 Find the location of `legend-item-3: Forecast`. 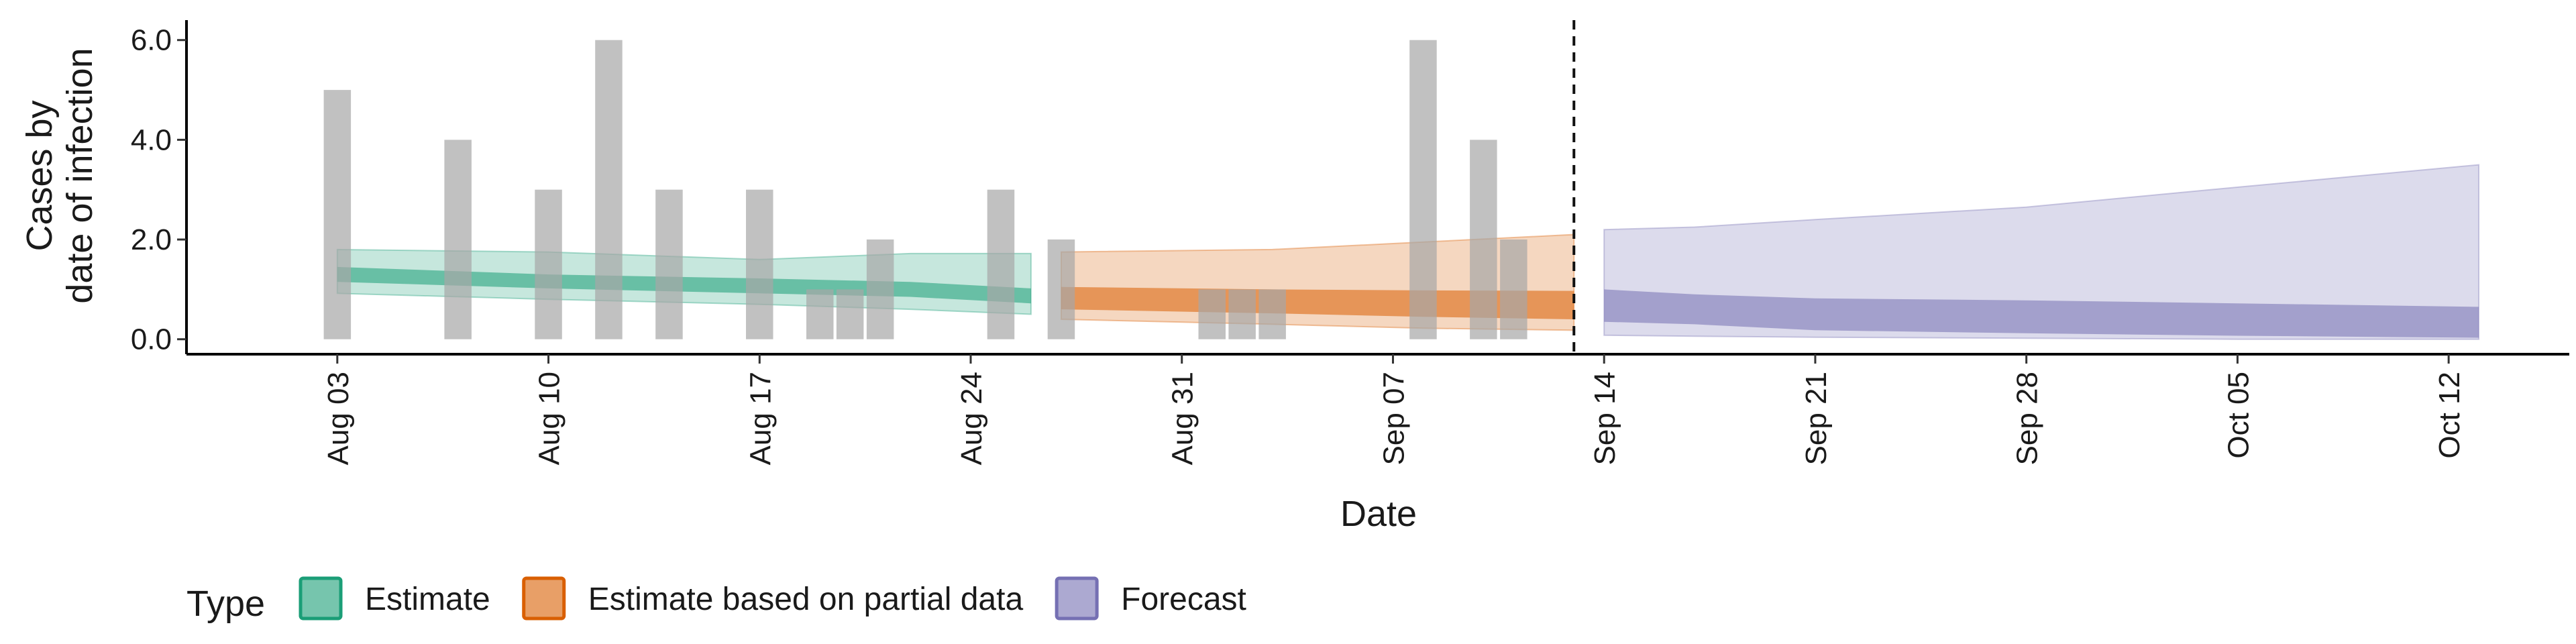

legend-item-3: Forecast is located at coordinates (1150, 598).